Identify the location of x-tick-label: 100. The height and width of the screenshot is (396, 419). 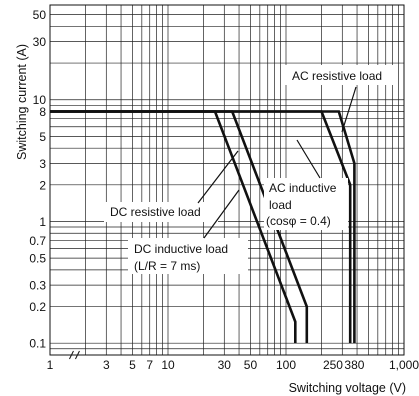
(286, 365).